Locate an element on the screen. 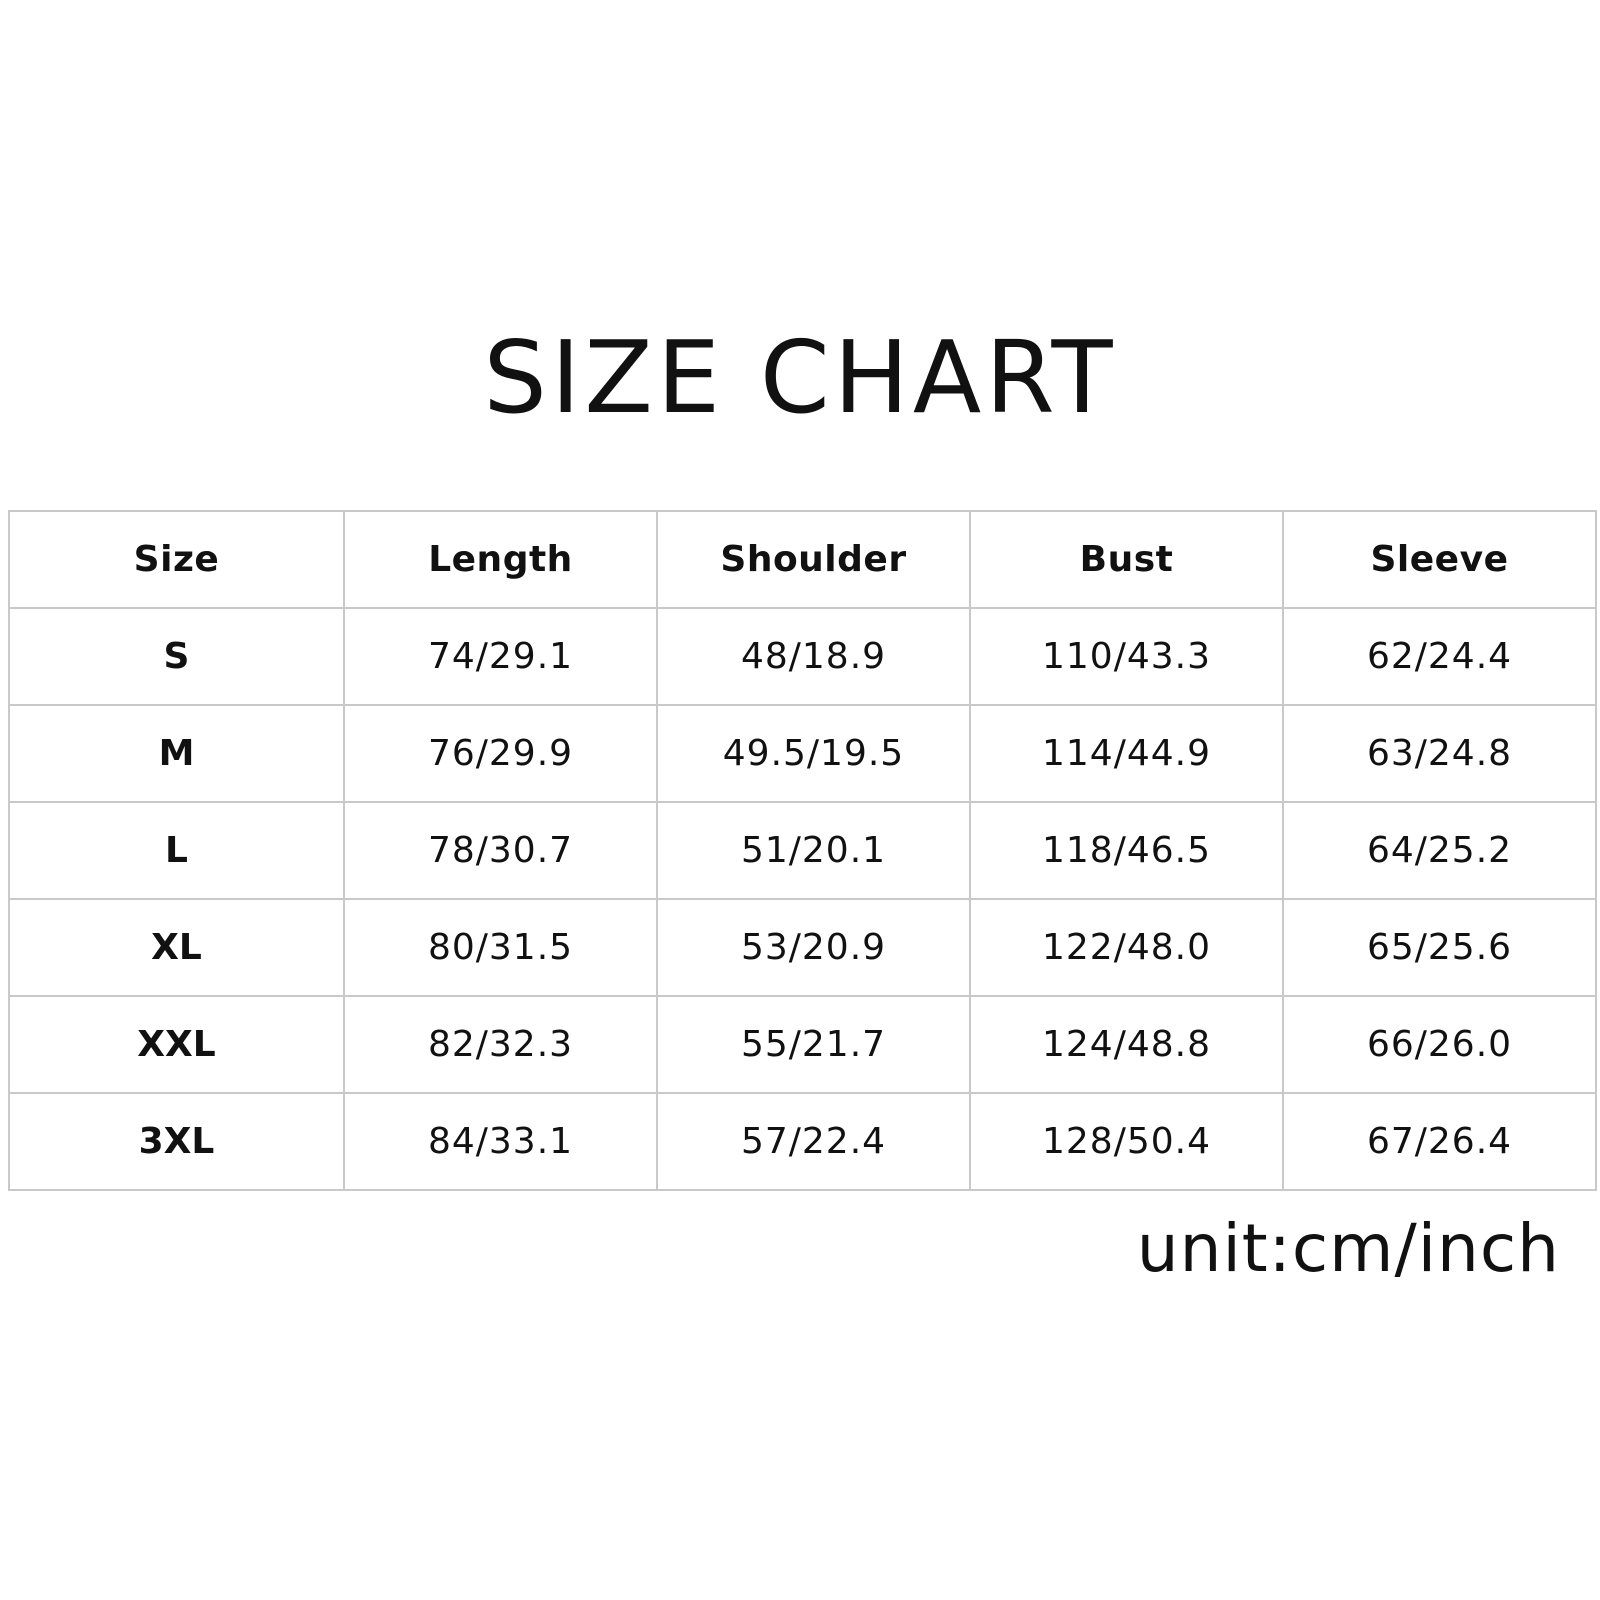 Image resolution: width=1600 pixels, height=1600 pixels. sleeve-cell: 66/26.0 is located at coordinates (1439, 1044).